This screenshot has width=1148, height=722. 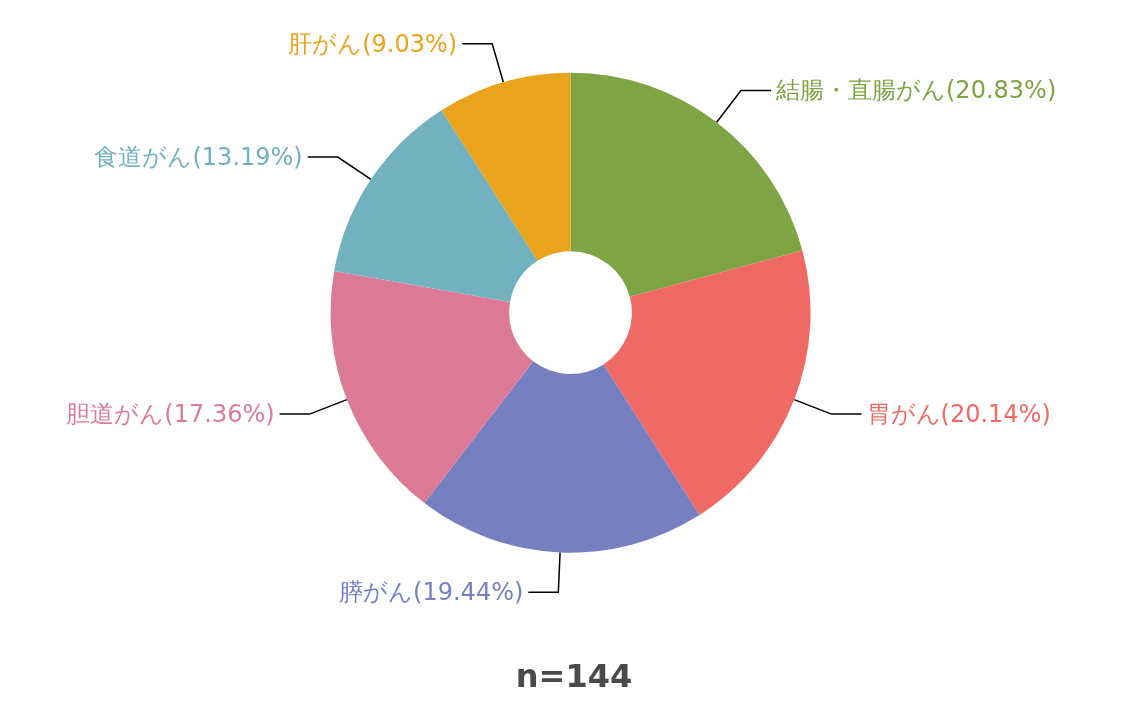 I want to click on slice-label: 肝がん(9.03%), so click(x=373, y=43).